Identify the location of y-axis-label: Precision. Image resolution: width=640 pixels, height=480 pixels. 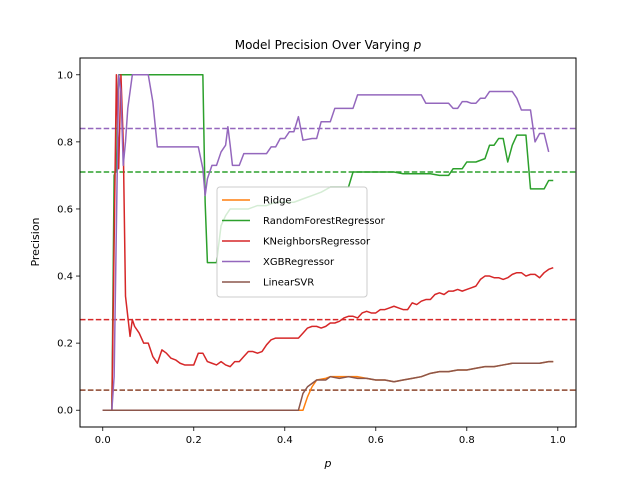
(35, 241).